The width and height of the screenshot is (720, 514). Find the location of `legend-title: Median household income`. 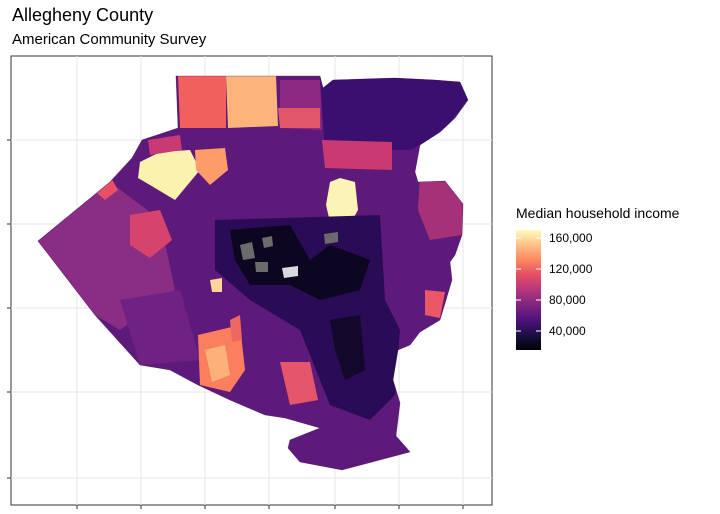

legend-title: Median household income is located at coordinates (598, 213).